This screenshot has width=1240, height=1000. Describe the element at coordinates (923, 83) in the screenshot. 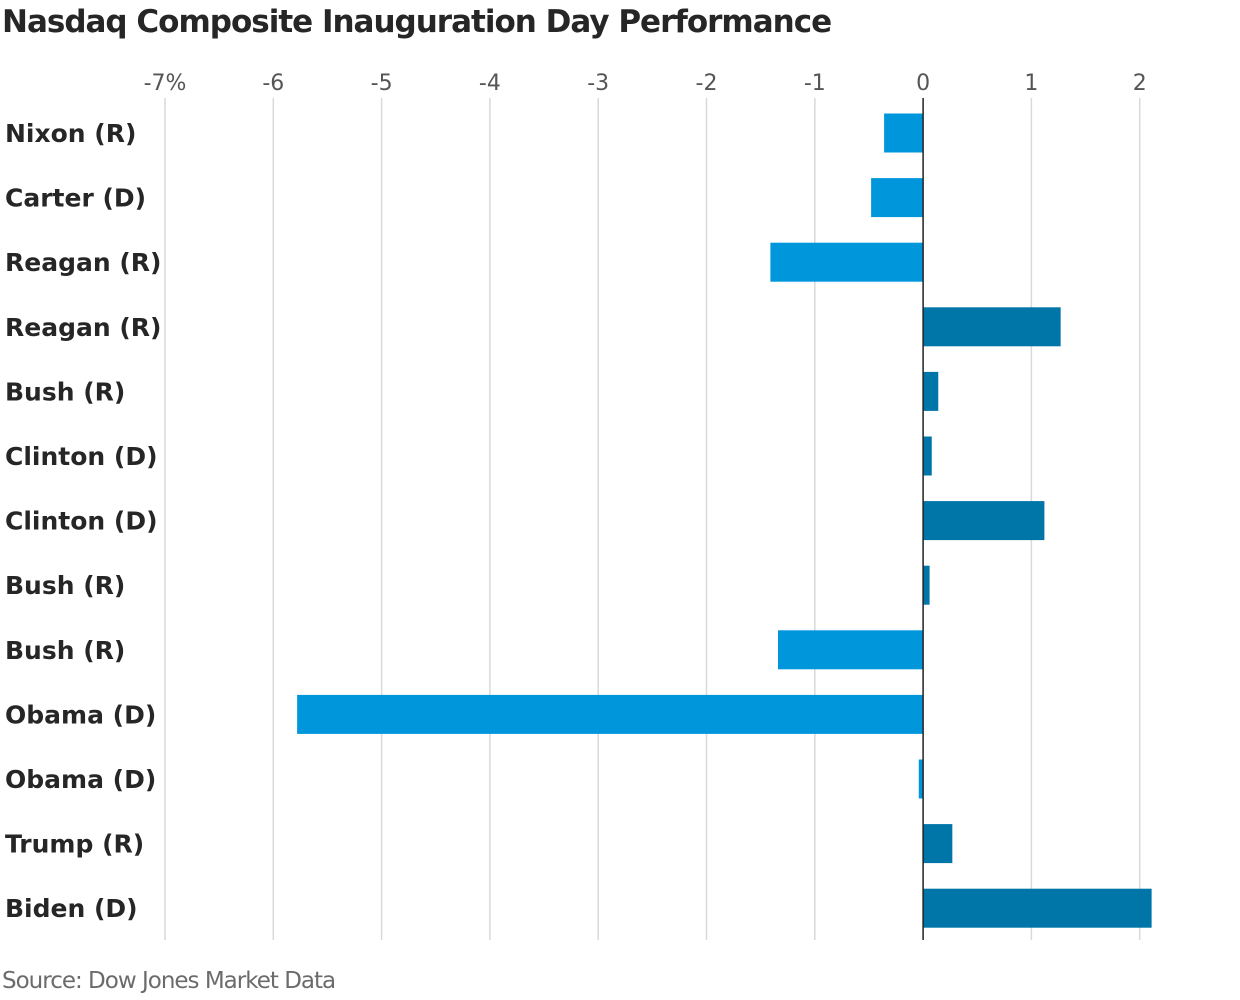

I see `x-tick-label: 0` at that location.